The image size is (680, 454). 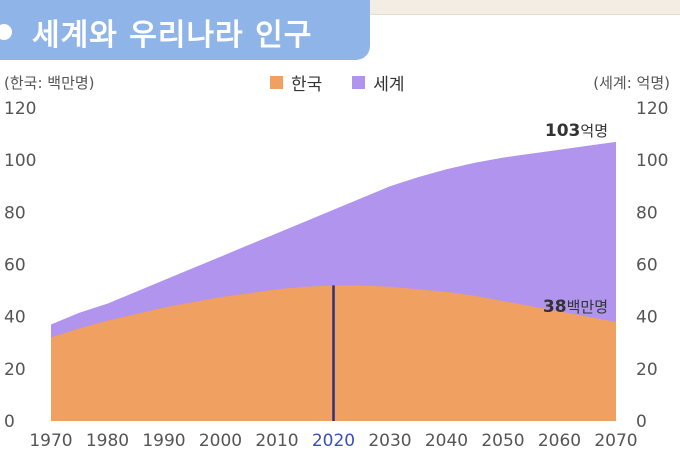 I want to click on header-strip, so click(x=525, y=7).